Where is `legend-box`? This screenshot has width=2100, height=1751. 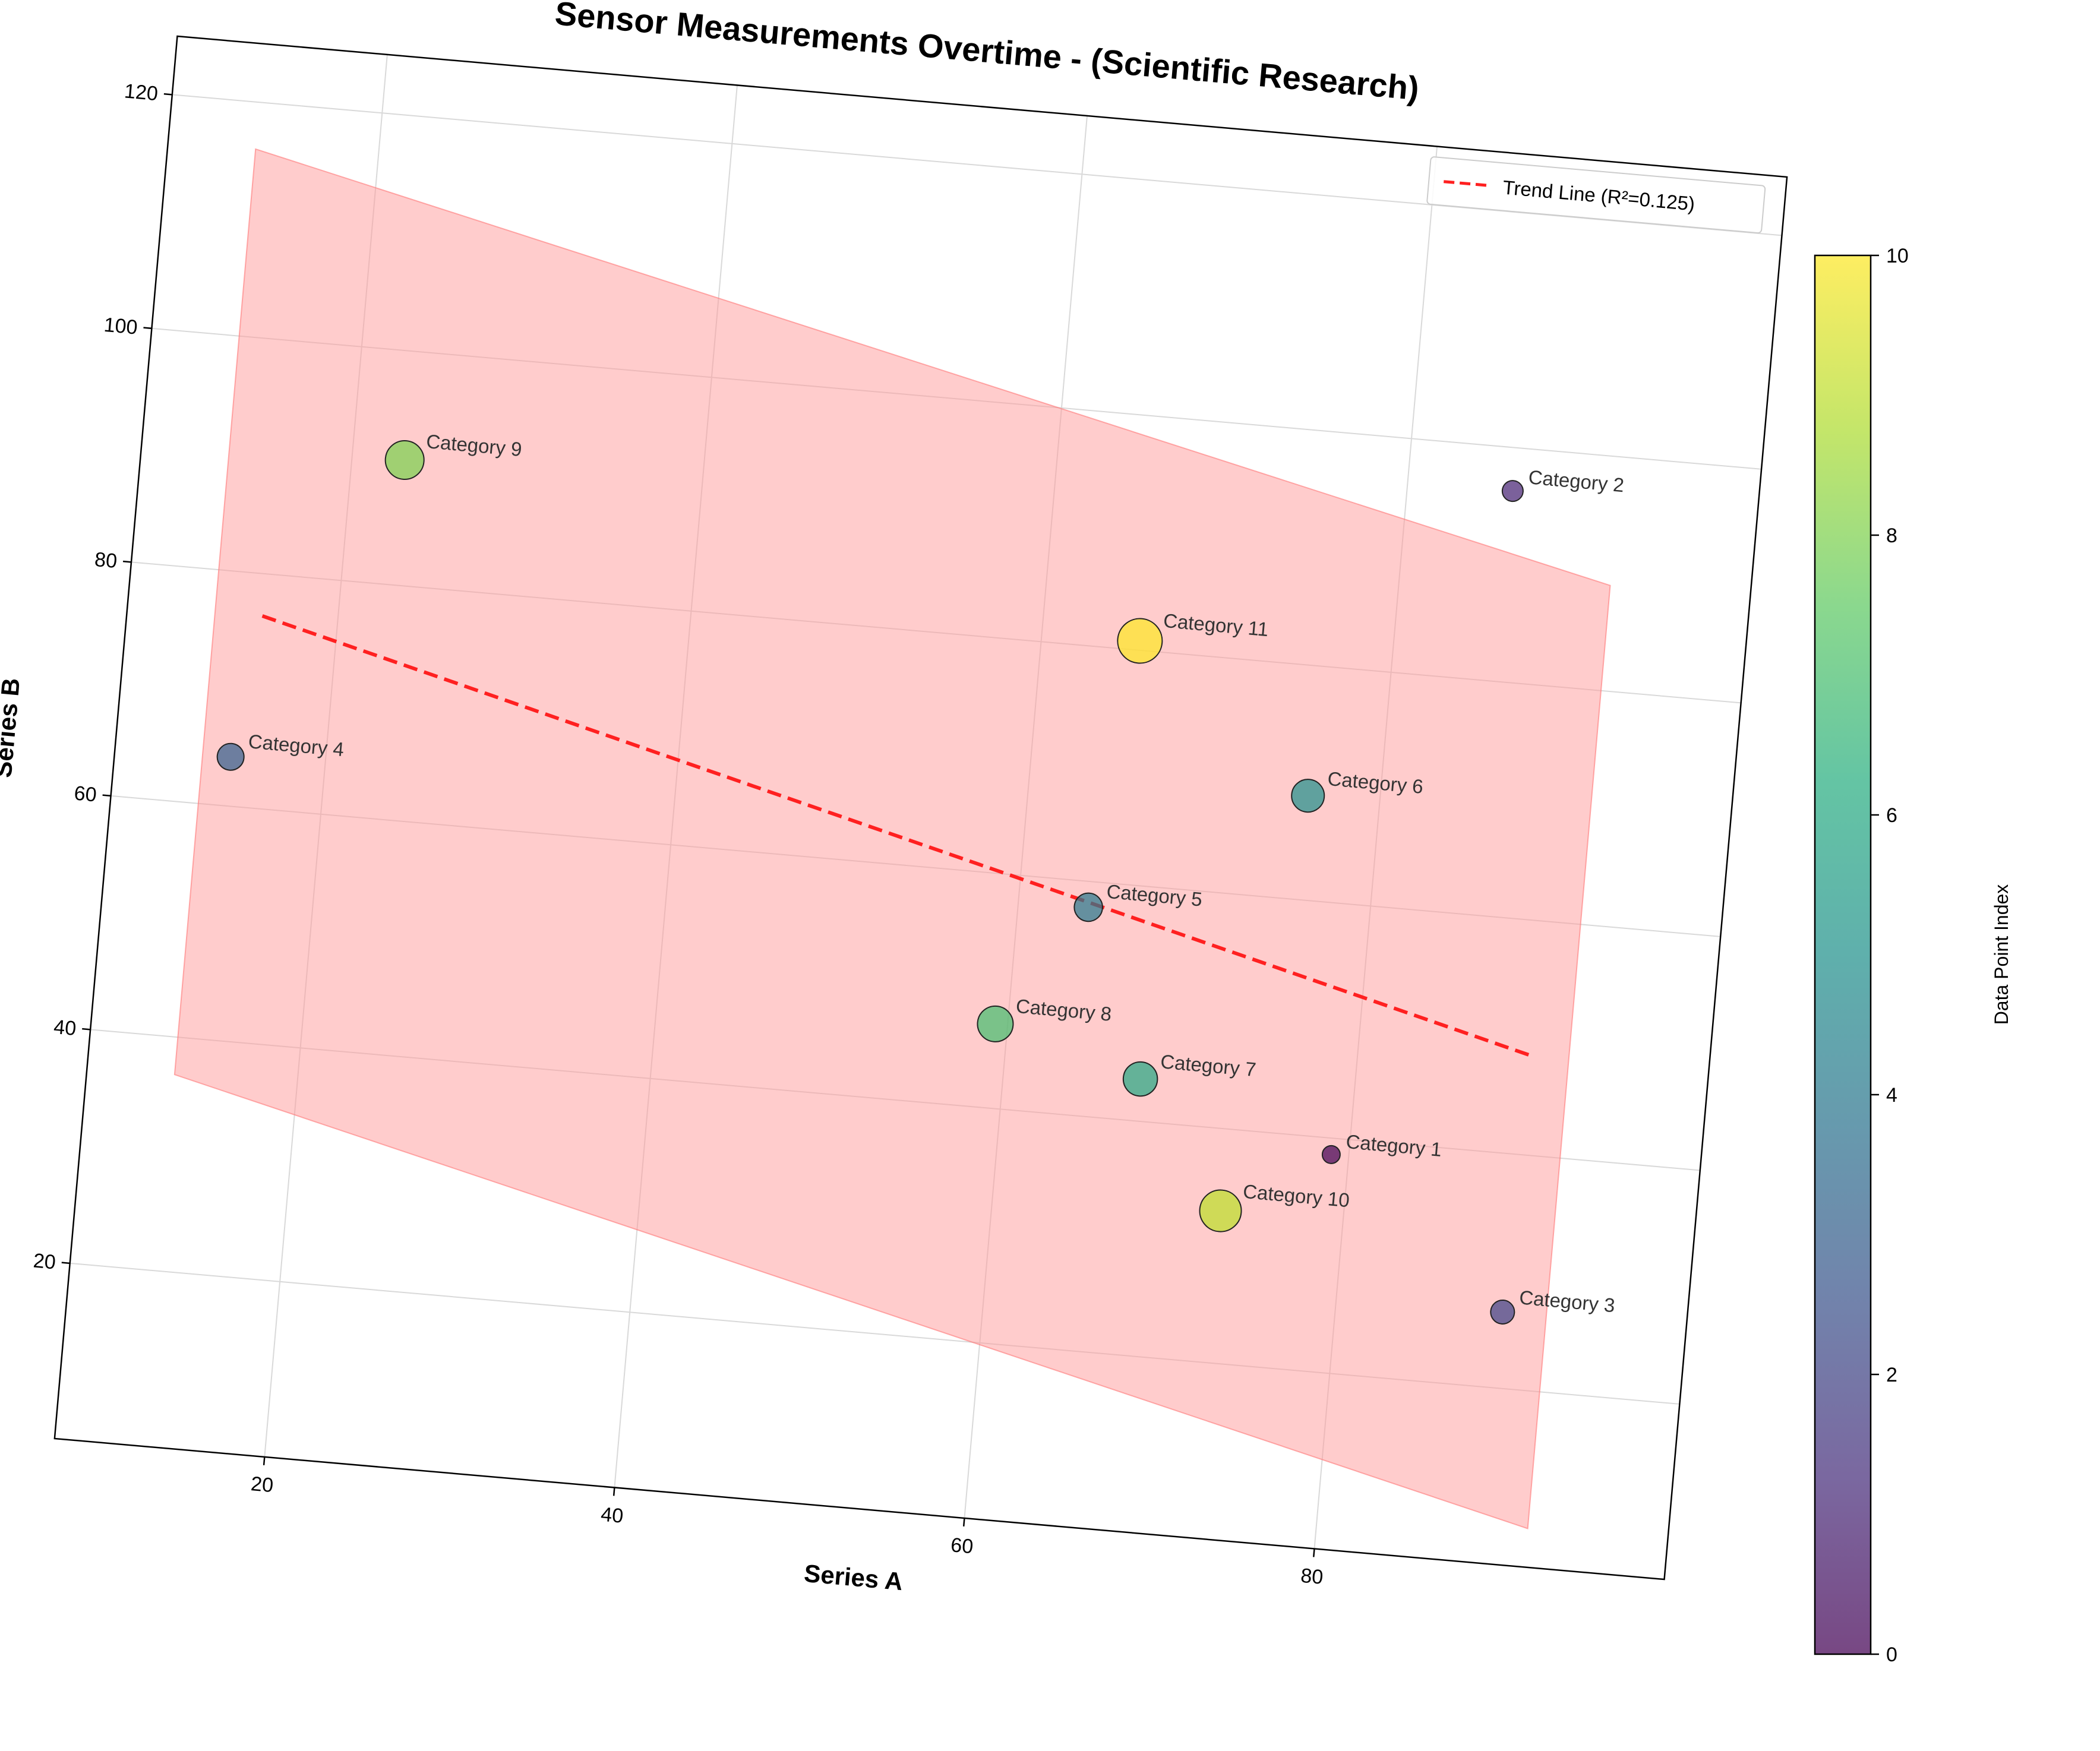 legend-box is located at coordinates (1596, 195).